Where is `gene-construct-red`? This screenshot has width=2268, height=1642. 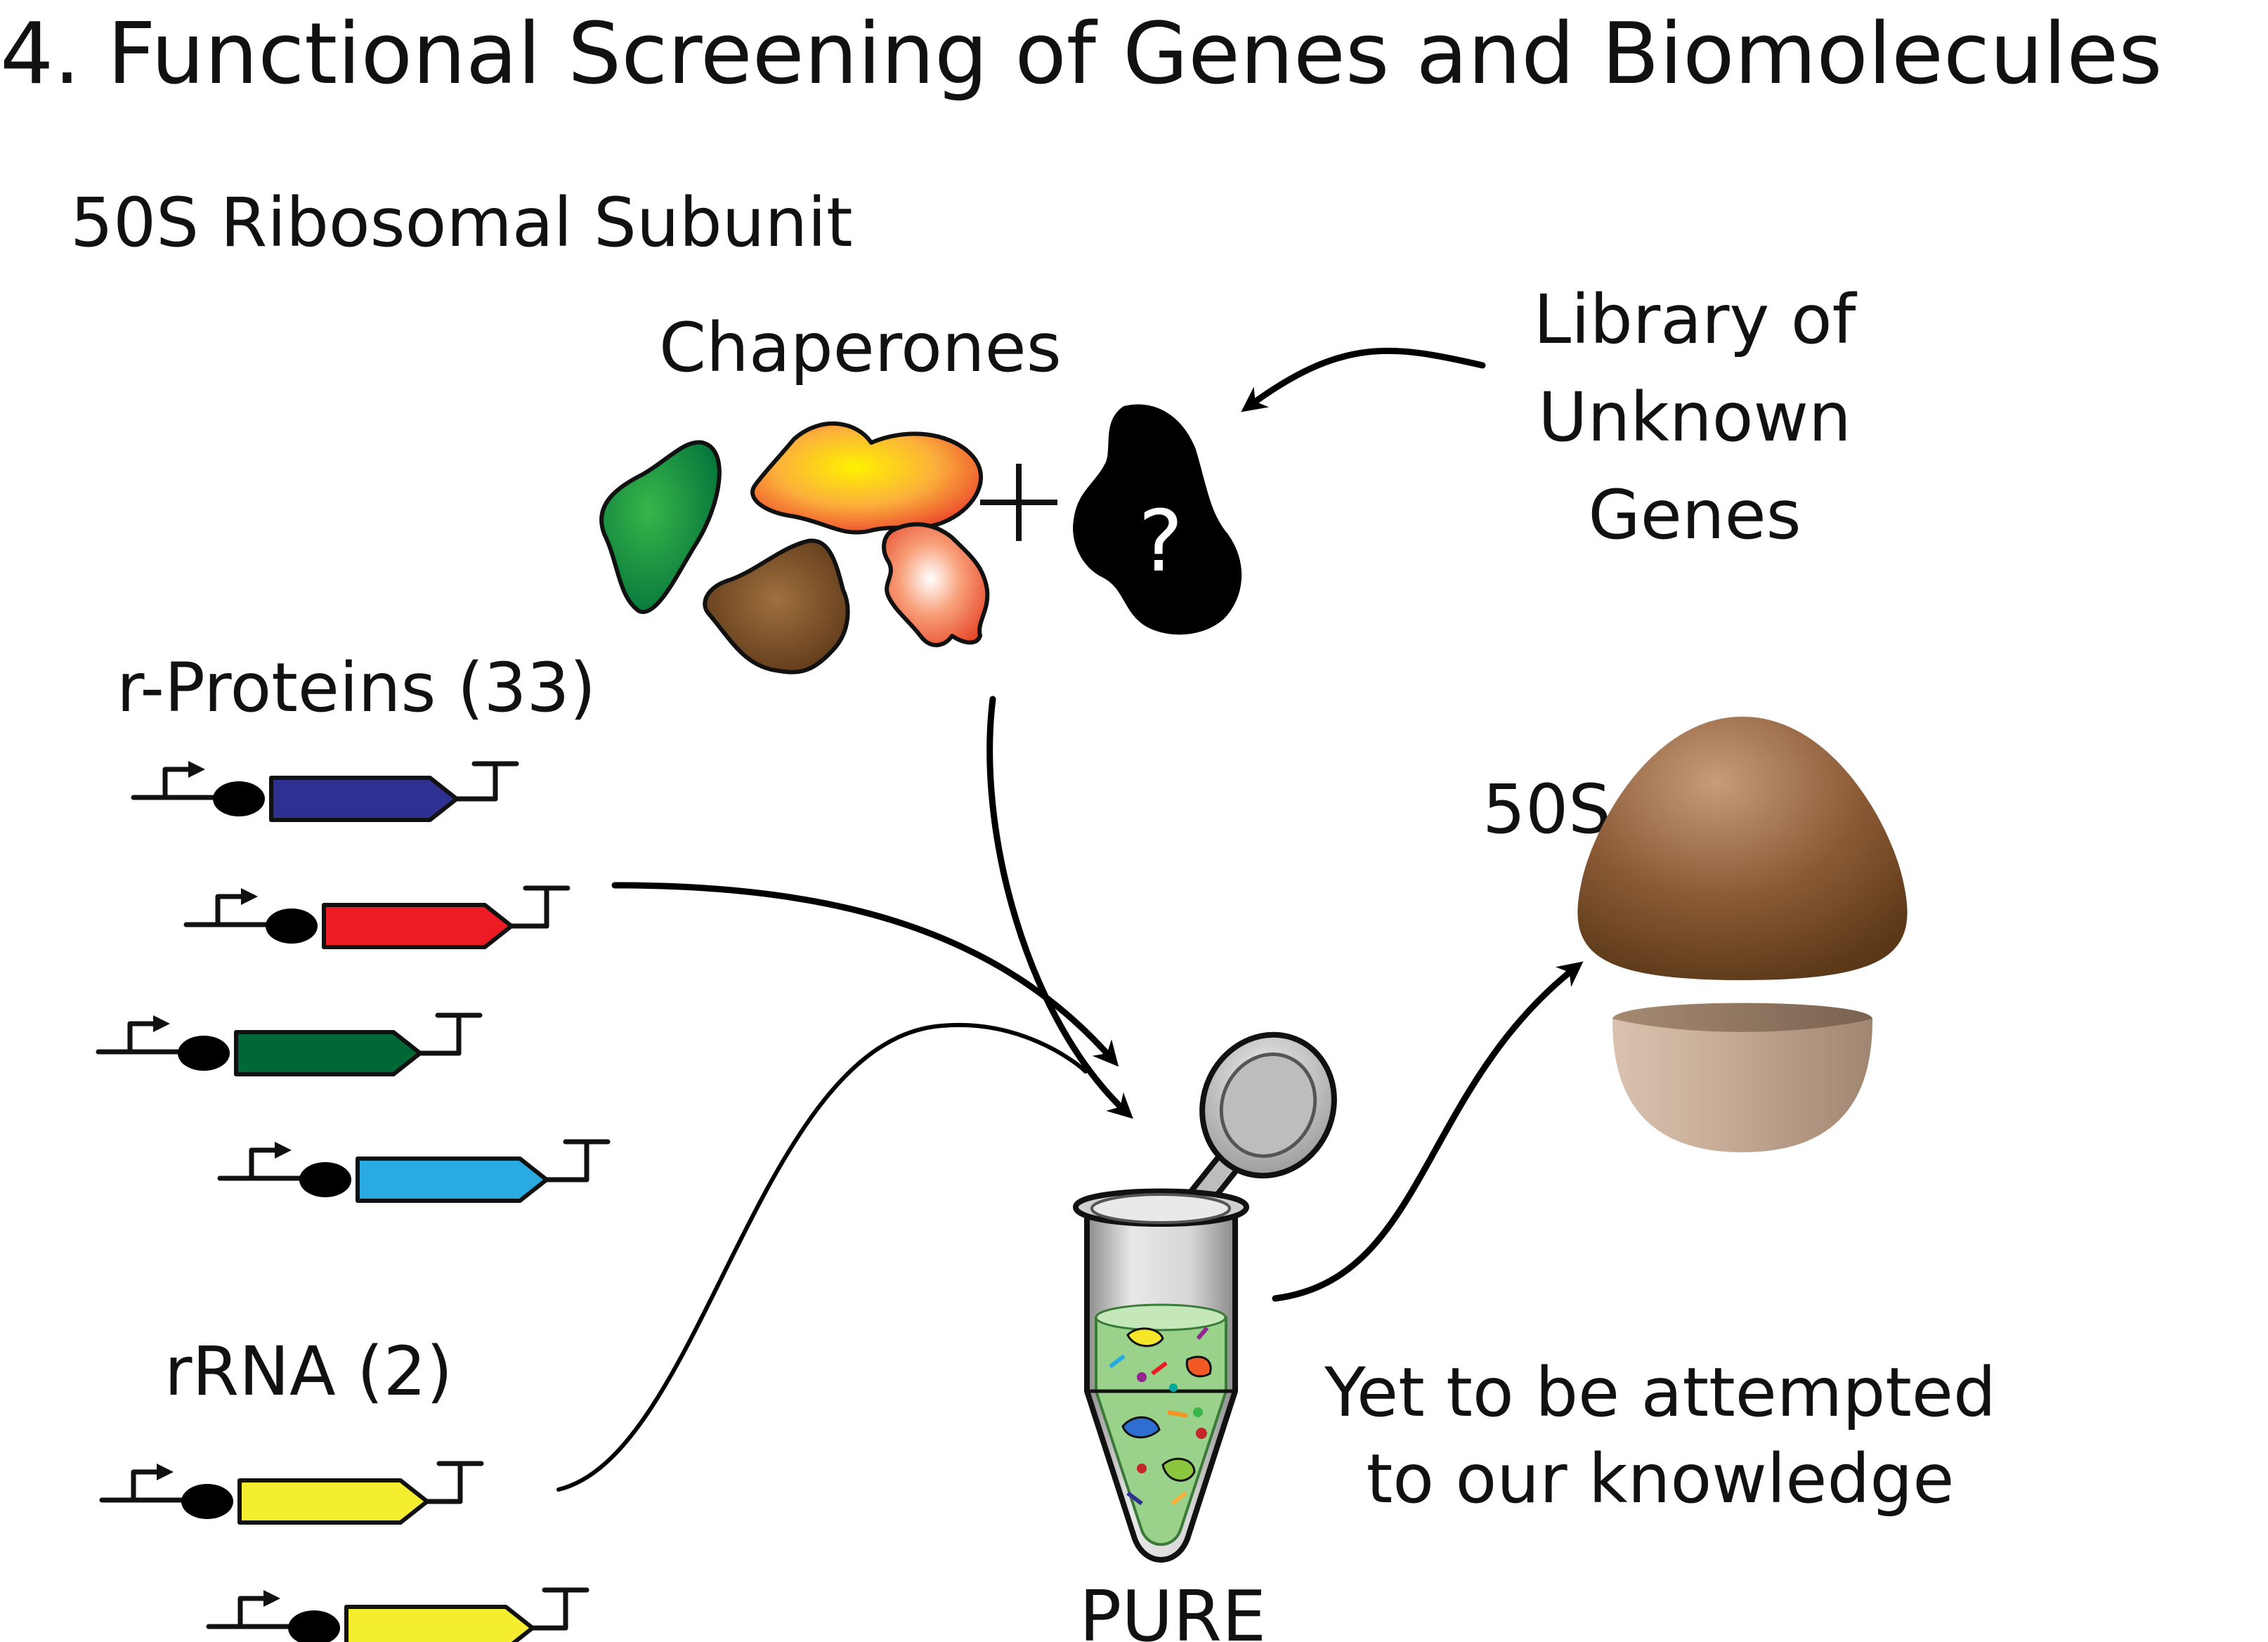 gene-construct-red is located at coordinates (377, 917).